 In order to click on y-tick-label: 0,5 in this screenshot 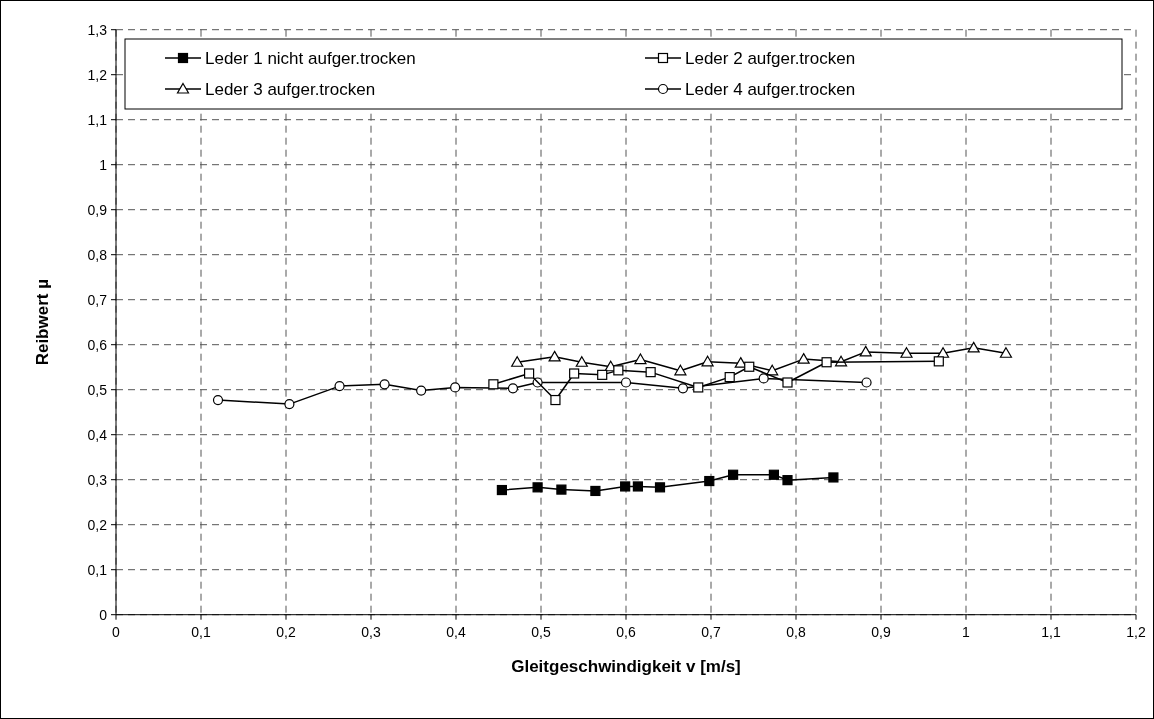, I will do `click(97, 389)`.